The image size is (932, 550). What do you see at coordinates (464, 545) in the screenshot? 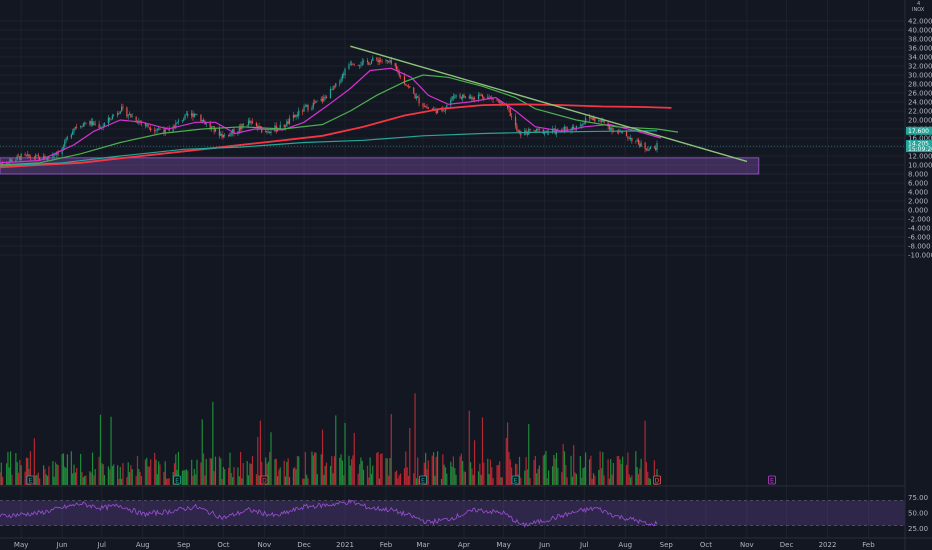
I see `time-tick-label: Apr` at bounding box center [464, 545].